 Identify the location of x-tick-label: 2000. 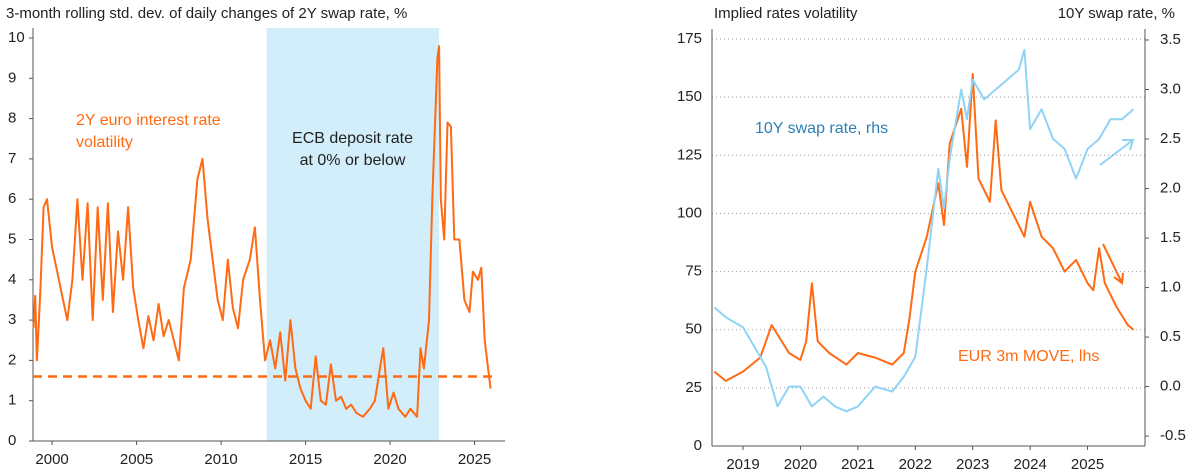
(51, 459).